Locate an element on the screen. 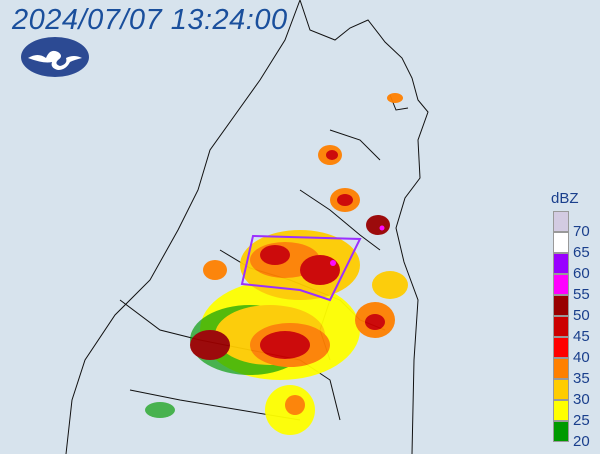  legend-label: 60 is located at coordinates (581, 273).